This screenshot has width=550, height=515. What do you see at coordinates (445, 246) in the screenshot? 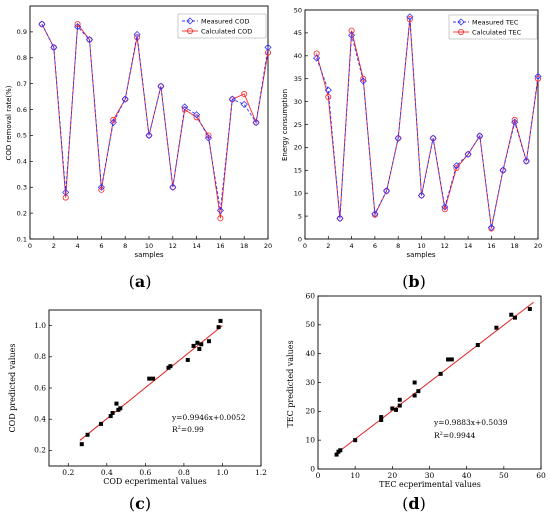
I see `x-tick-label: 12` at bounding box center [445, 246].